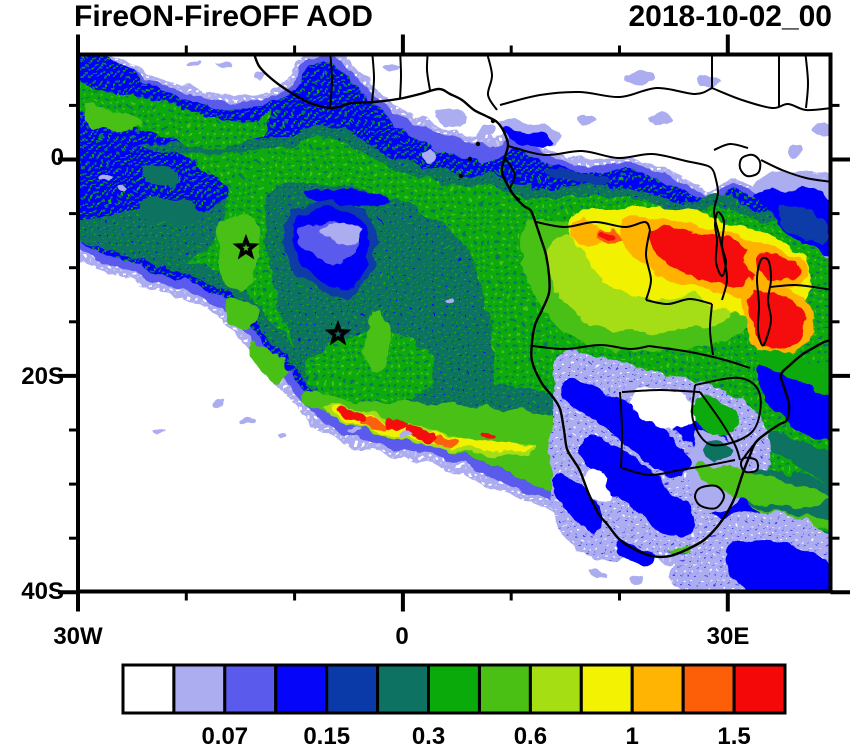  What do you see at coordinates (224, 735) in the screenshot?
I see `svg-text: 0.07` at bounding box center [224, 735].